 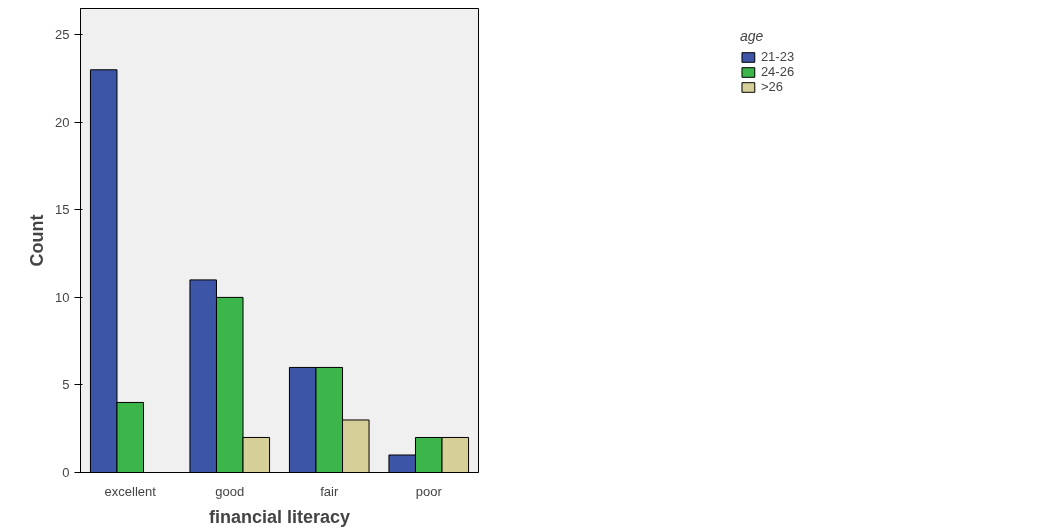 What do you see at coordinates (62, 297) in the screenshot?
I see `y-tick-label: 10` at bounding box center [62, 297].